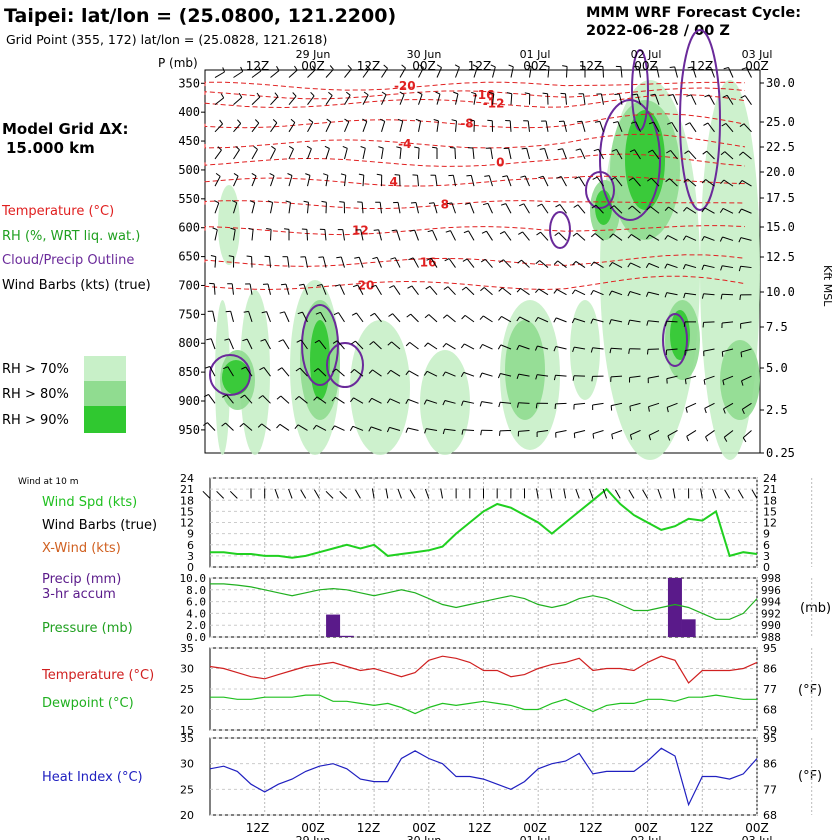 The width and height of the screenshot is (840, 840). What do you see at coordinates (770, 478) in the screenshot?
I see `wind-ytick-right: 24` at bounding box center [770, 478].